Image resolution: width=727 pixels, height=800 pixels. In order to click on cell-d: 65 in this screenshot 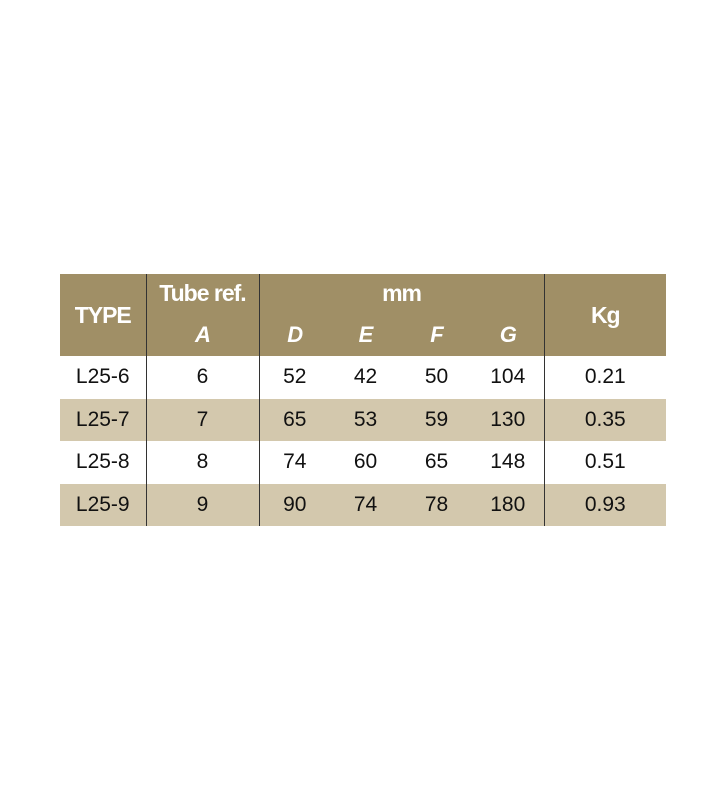, I will do `click(294, 419)`.